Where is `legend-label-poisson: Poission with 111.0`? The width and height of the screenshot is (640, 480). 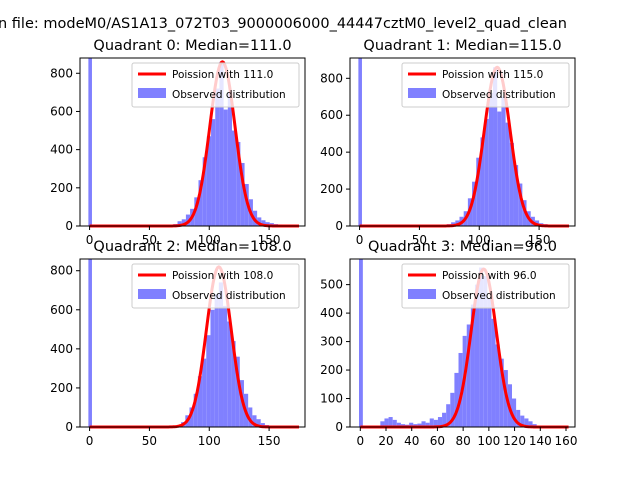 legend-label-poisson: Poission with 111.0 is located at coordinates (222, 75).